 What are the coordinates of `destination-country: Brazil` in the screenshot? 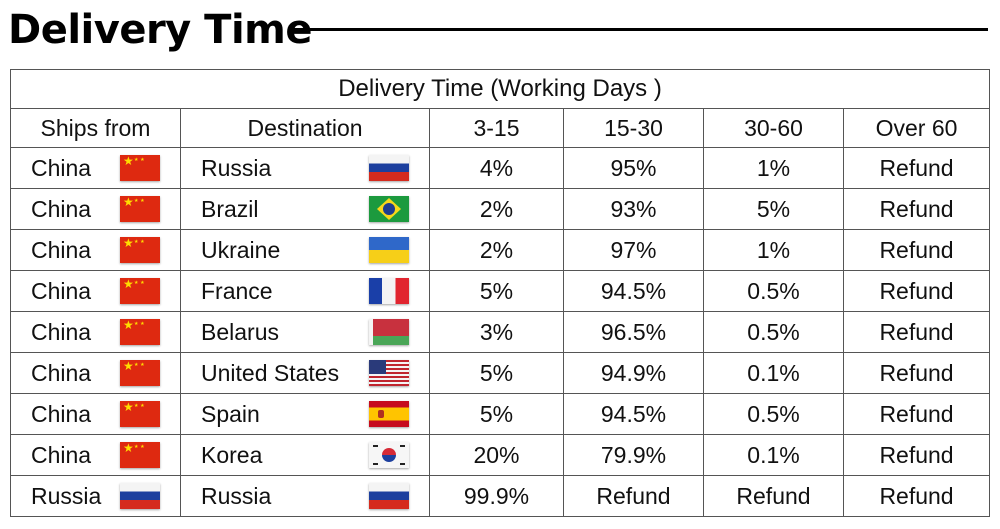 It's located at (230, 208).